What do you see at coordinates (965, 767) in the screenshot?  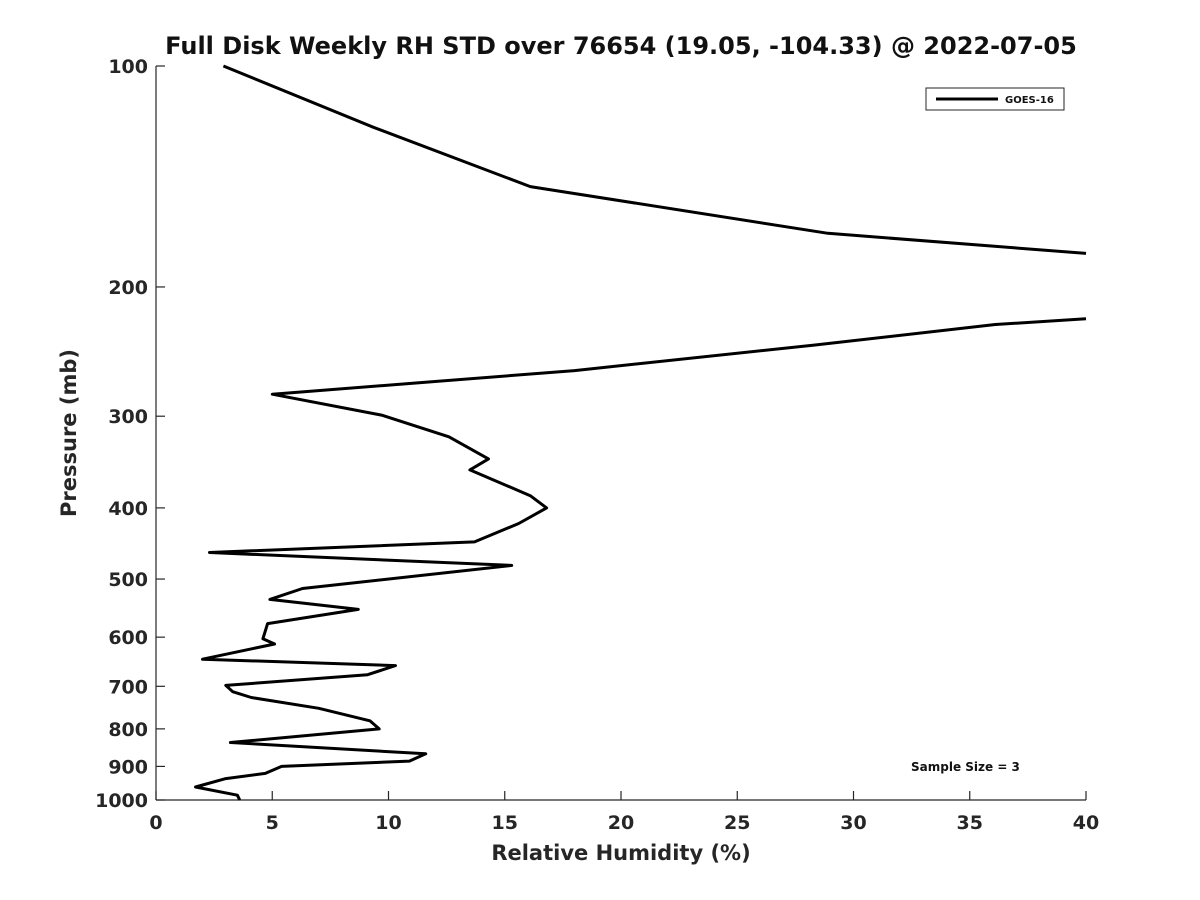 I see `sample-size-annotation: Sample Size = 3` at bounding box center [965, 767].